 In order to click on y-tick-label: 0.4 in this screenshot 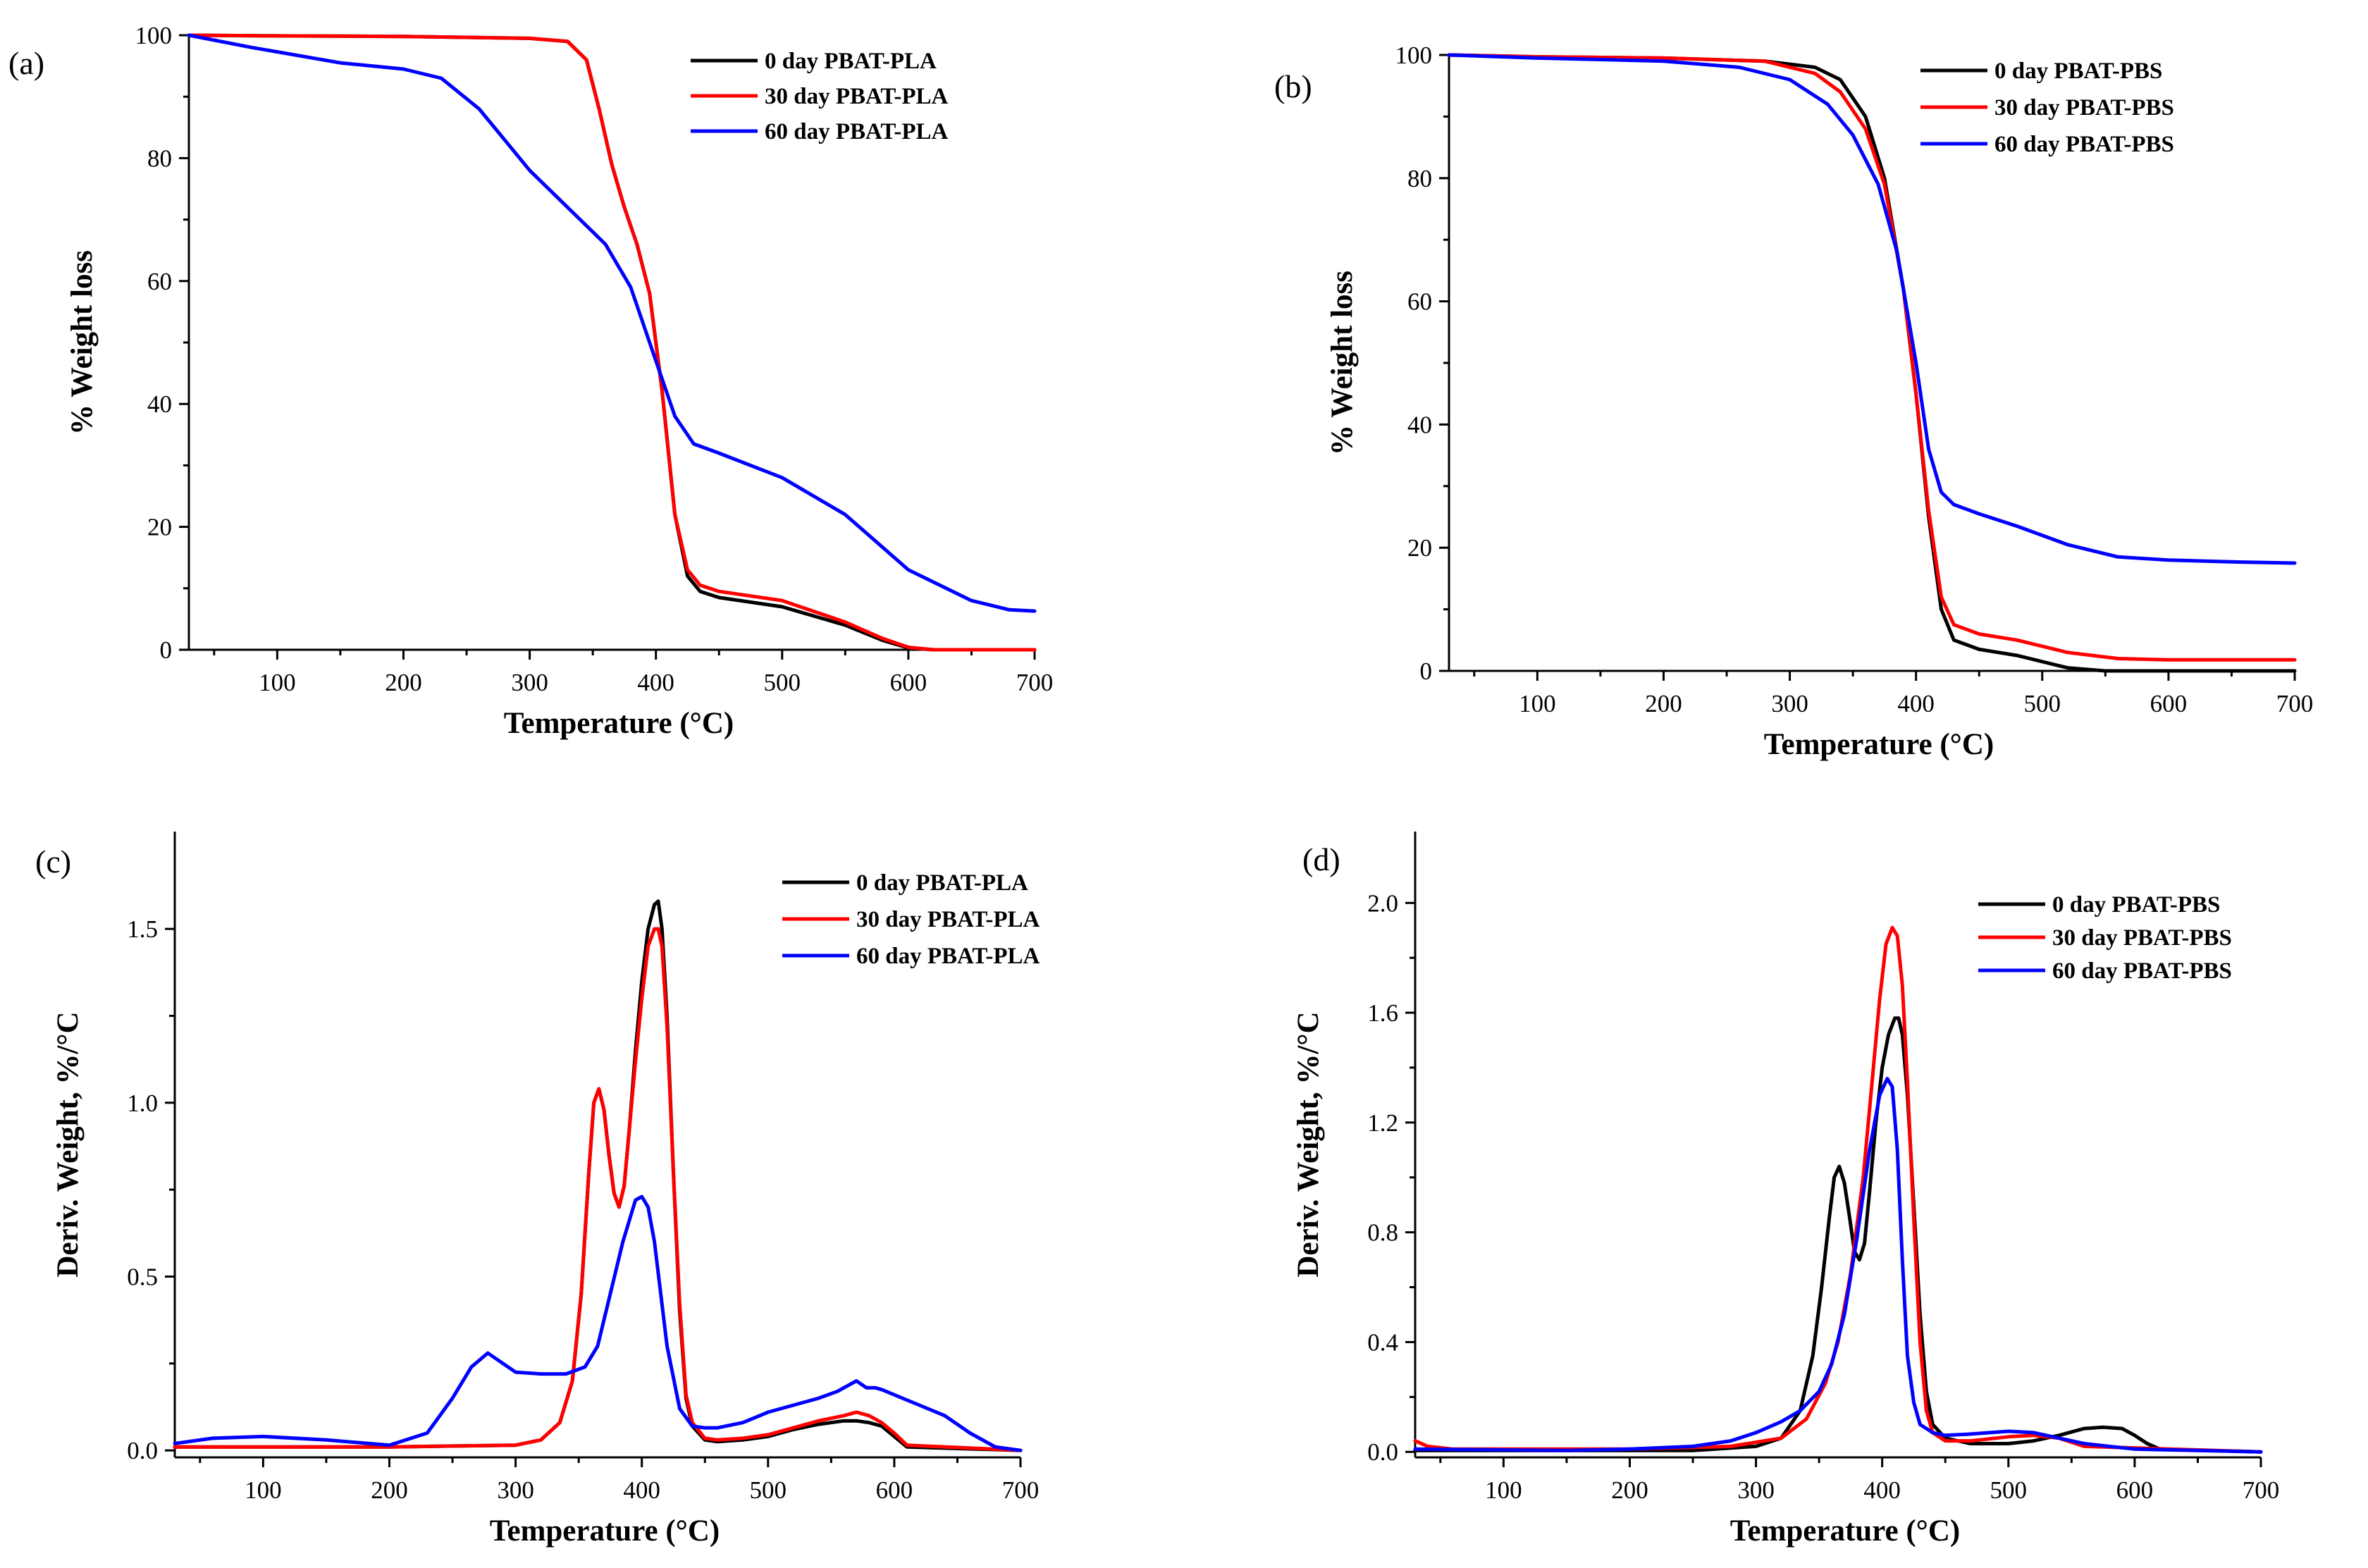, I will do `click(1382, 1342)`.